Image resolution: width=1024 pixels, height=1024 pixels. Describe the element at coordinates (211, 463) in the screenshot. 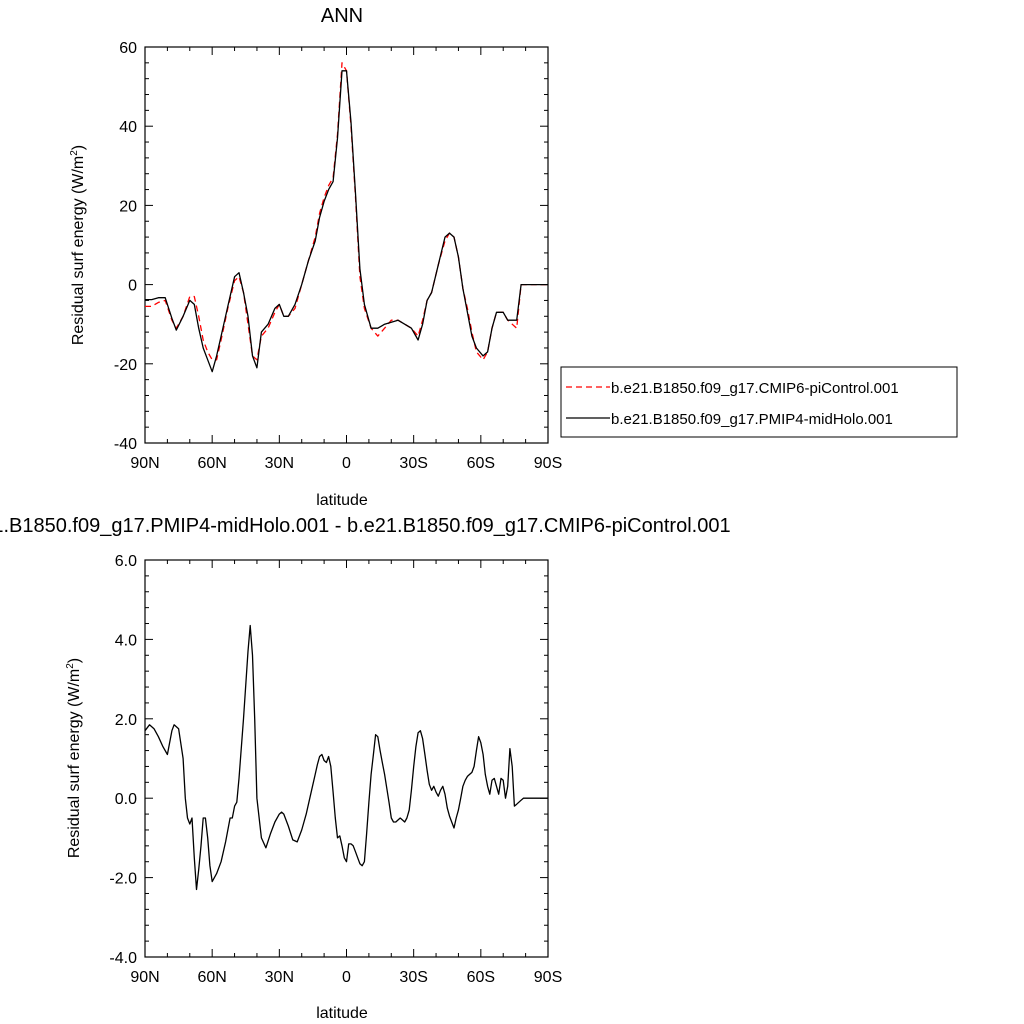

I see `top-xtick-label-1: 60N` at that location.